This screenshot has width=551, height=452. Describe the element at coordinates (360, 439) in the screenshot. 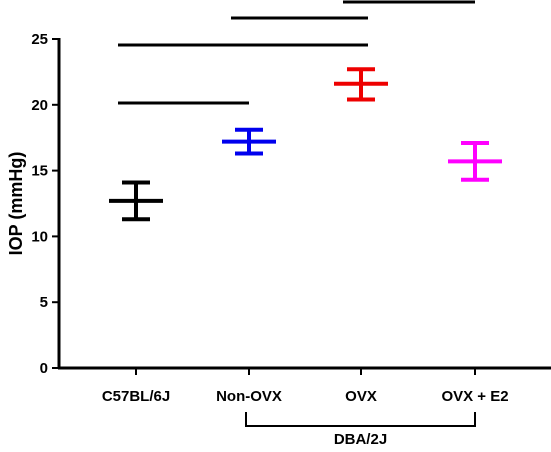

I see `group-label: DBA/2J` at that location.